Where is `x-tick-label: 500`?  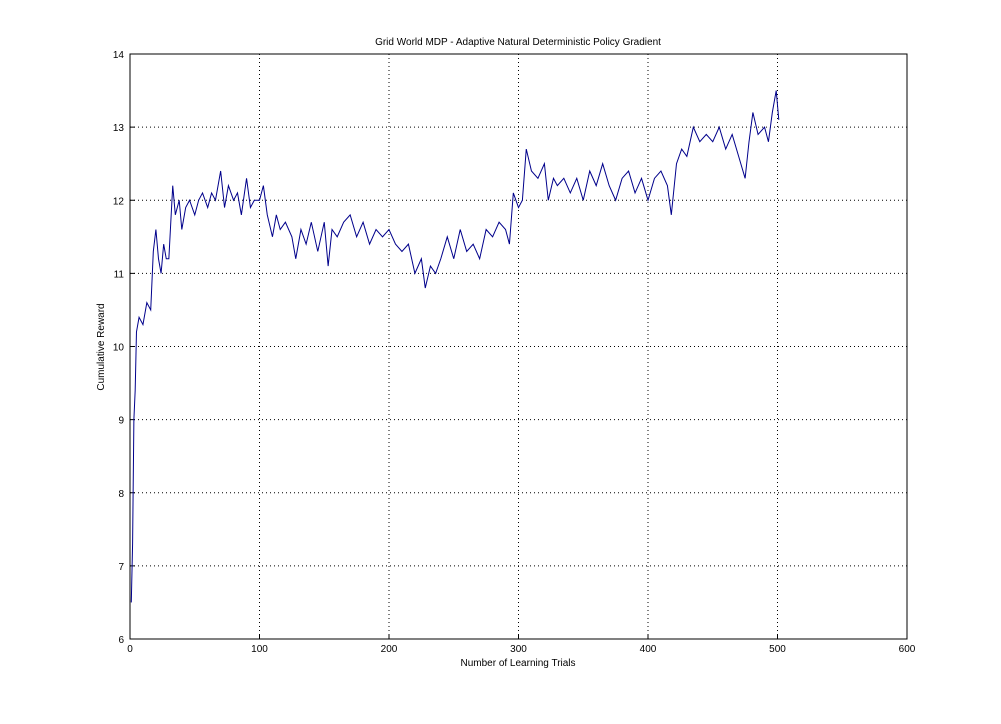 x-tick-label: 500 is located at coordinates (777, 649).